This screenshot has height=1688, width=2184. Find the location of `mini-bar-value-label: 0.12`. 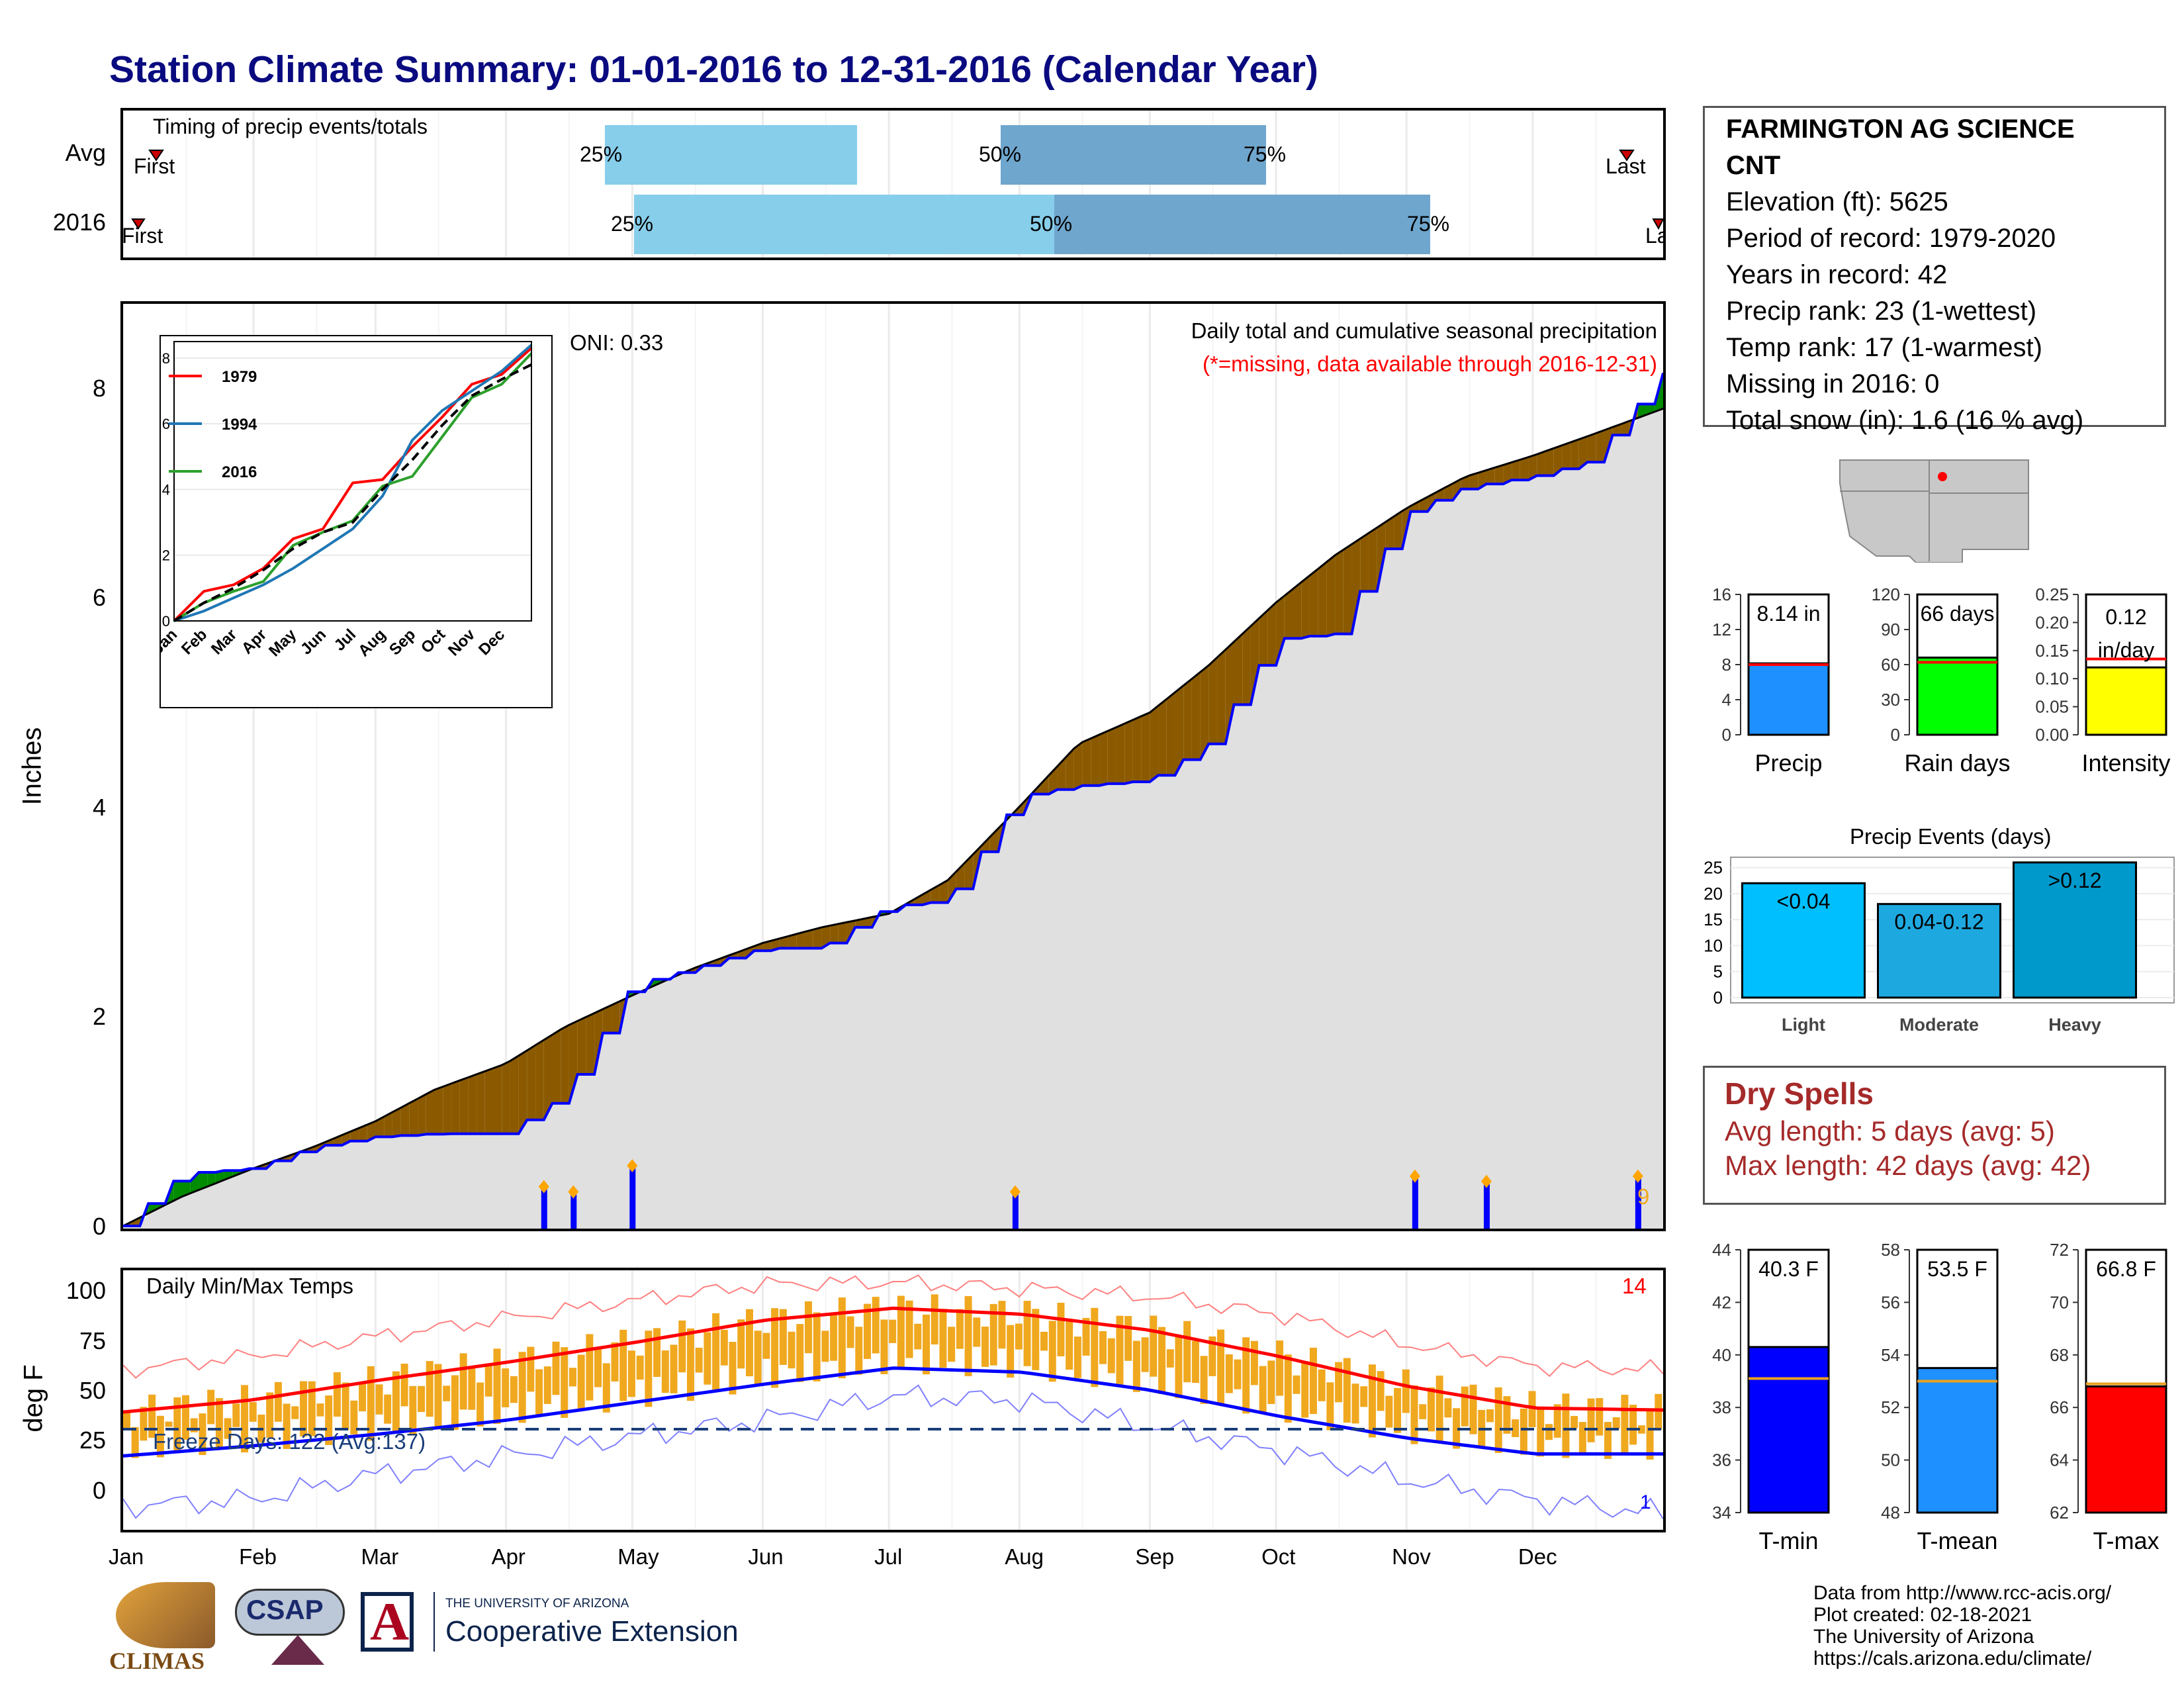

mini-bar-value-label: 0.12 is located at coordinates (2125, 617).